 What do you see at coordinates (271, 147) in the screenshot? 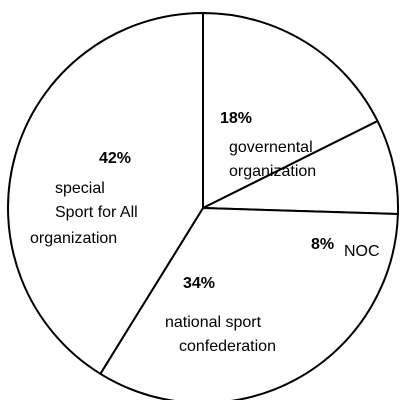
I see `slice-label-governental-line1: governental` at bounding box center [271, 147].